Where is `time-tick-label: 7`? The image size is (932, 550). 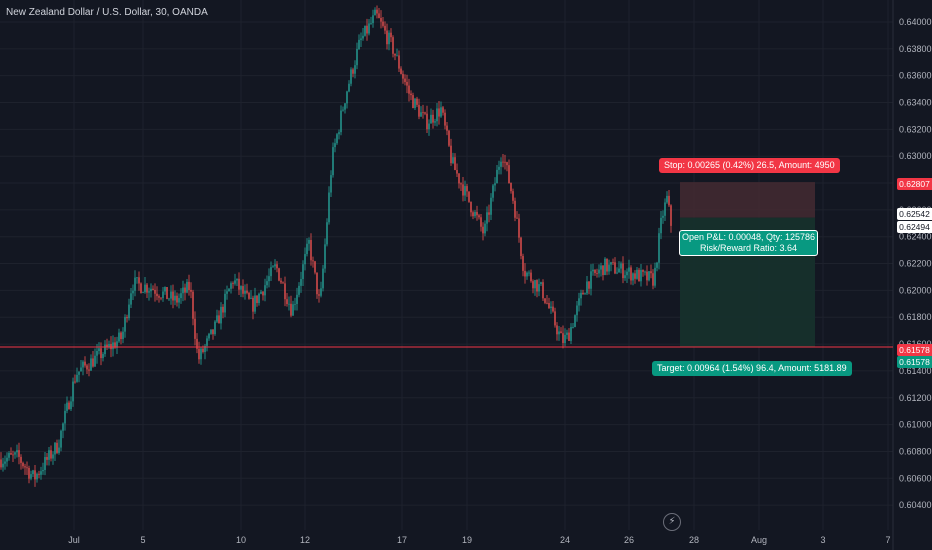
time-tick-label: 7 is located at coordinates (887, 540).